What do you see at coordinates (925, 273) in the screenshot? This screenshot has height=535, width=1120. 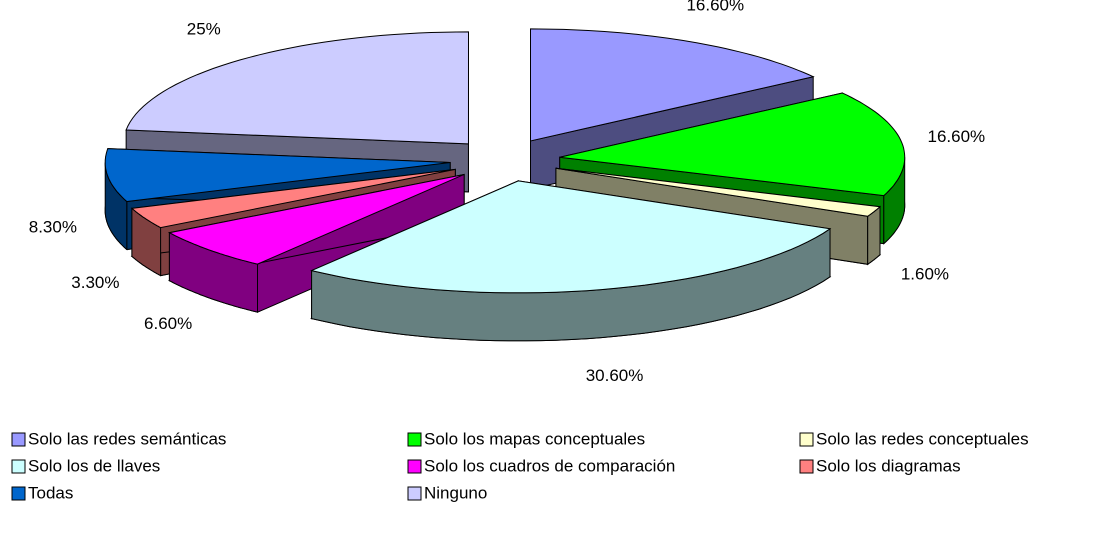 I see `data-label: 1.60%` at bounding box center [925, 273].